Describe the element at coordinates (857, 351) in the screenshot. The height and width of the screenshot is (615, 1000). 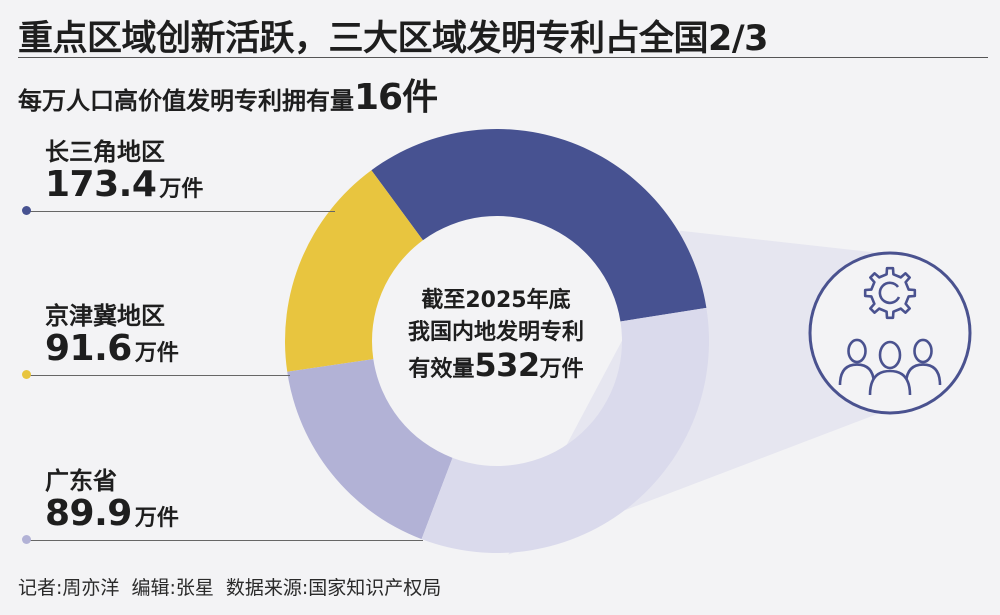
I see `person-left-head` at that location.